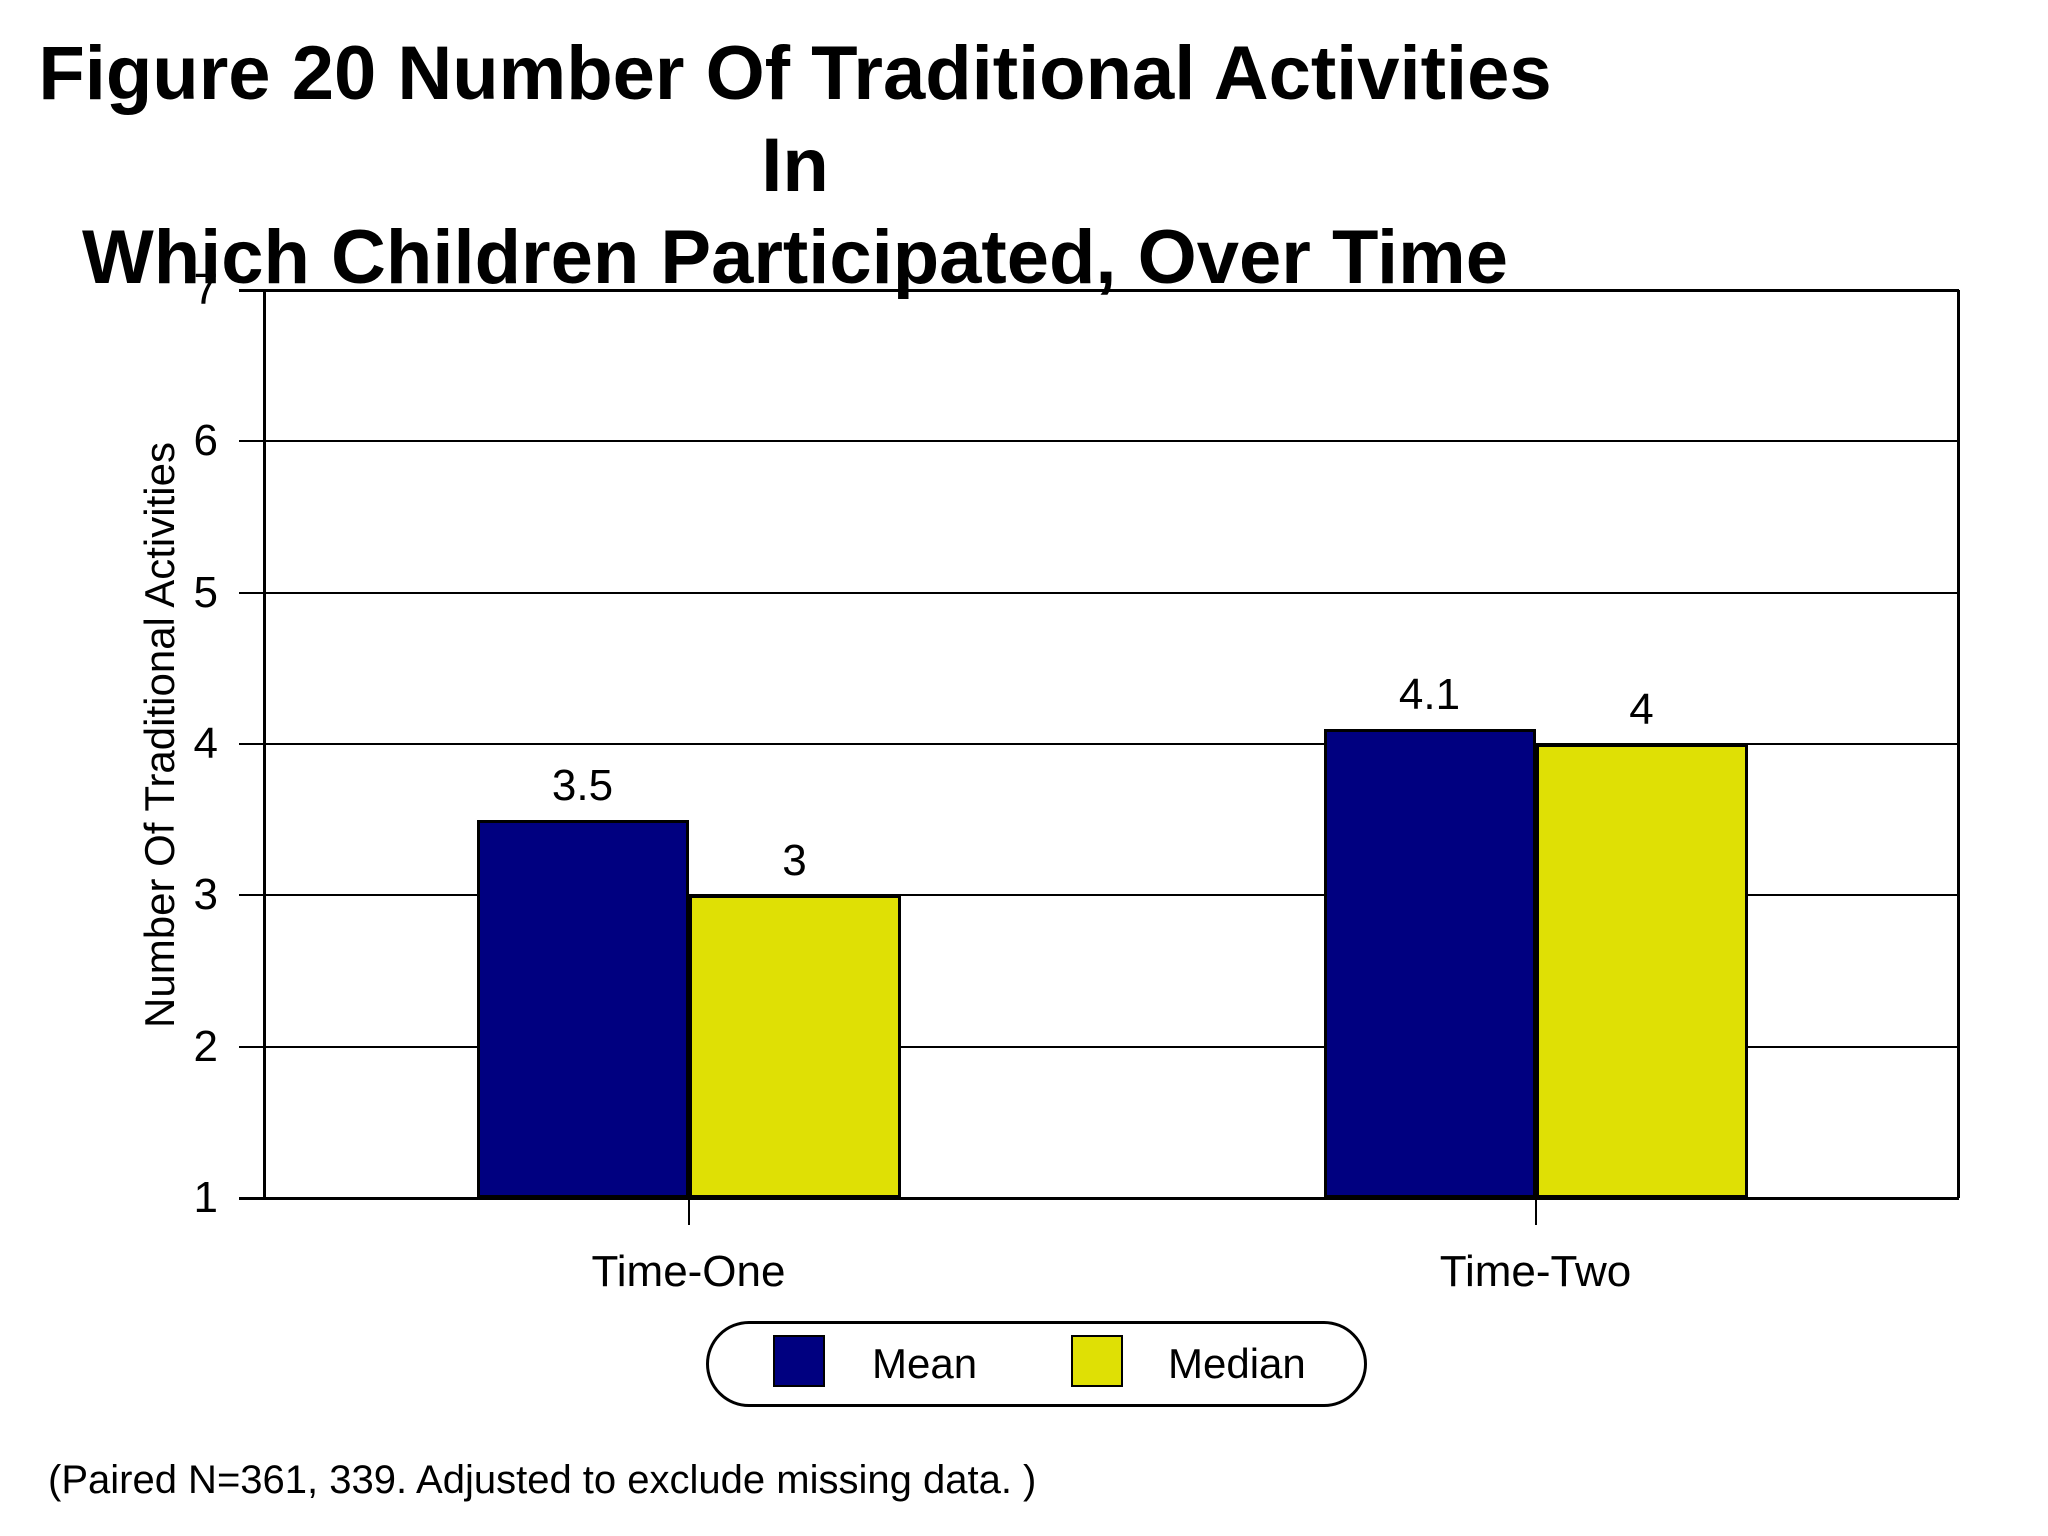 The height and width of the screenshot is (1536, 2048). What do you see at coordinates (205, 592) in the screenshot?
I see `y-tick-label-5: 5` at bounding box center [205, 592].